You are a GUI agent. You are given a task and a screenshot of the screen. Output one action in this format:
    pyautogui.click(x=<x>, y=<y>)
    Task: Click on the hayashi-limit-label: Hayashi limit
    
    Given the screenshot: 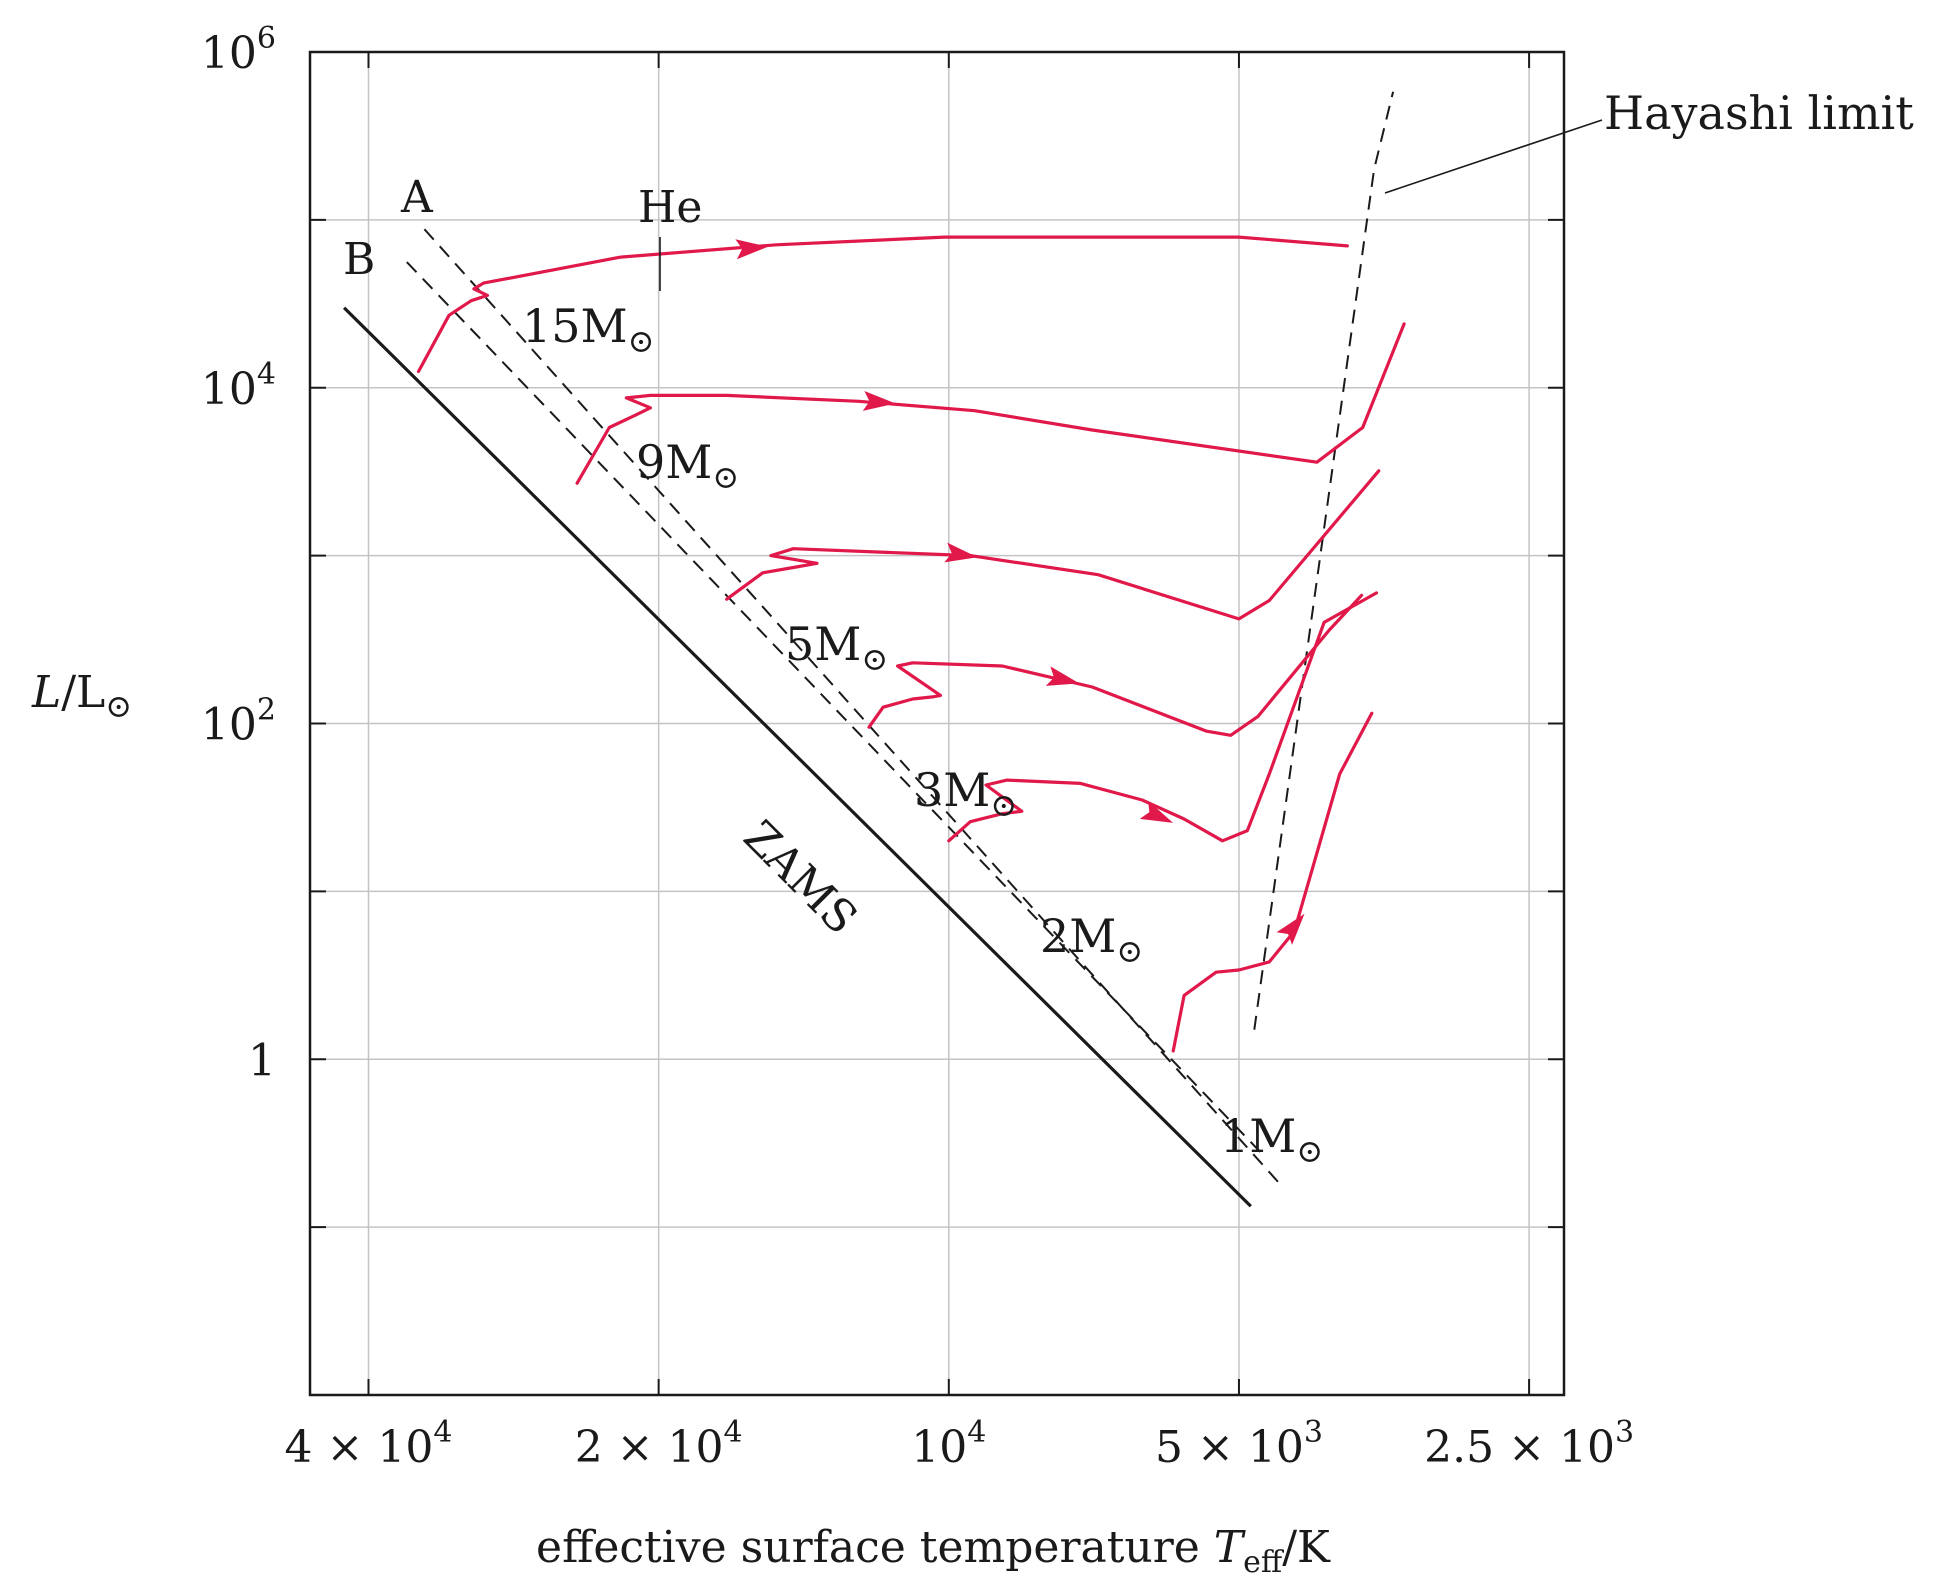 What is the action you would take?
    pyautogui.click(x=1759, y=113)
    